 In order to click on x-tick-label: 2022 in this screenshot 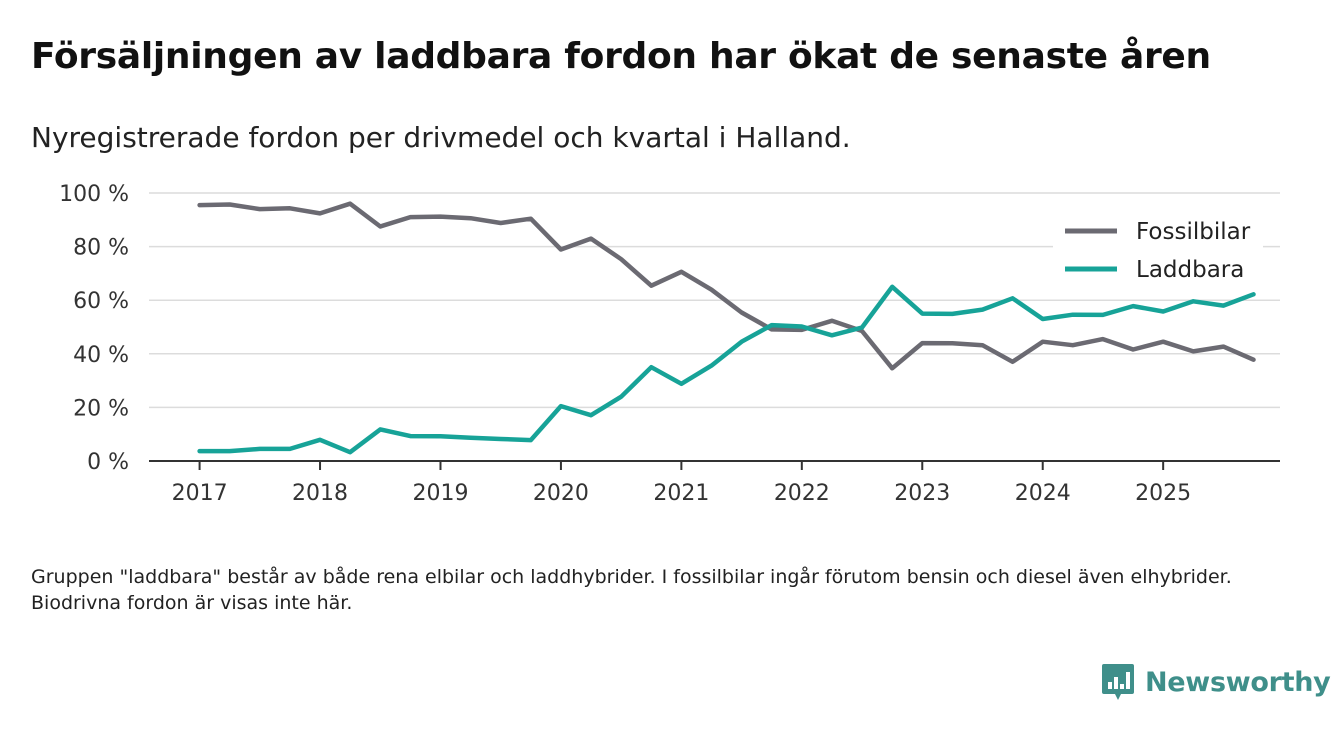, I will do `click(802, 493)`.